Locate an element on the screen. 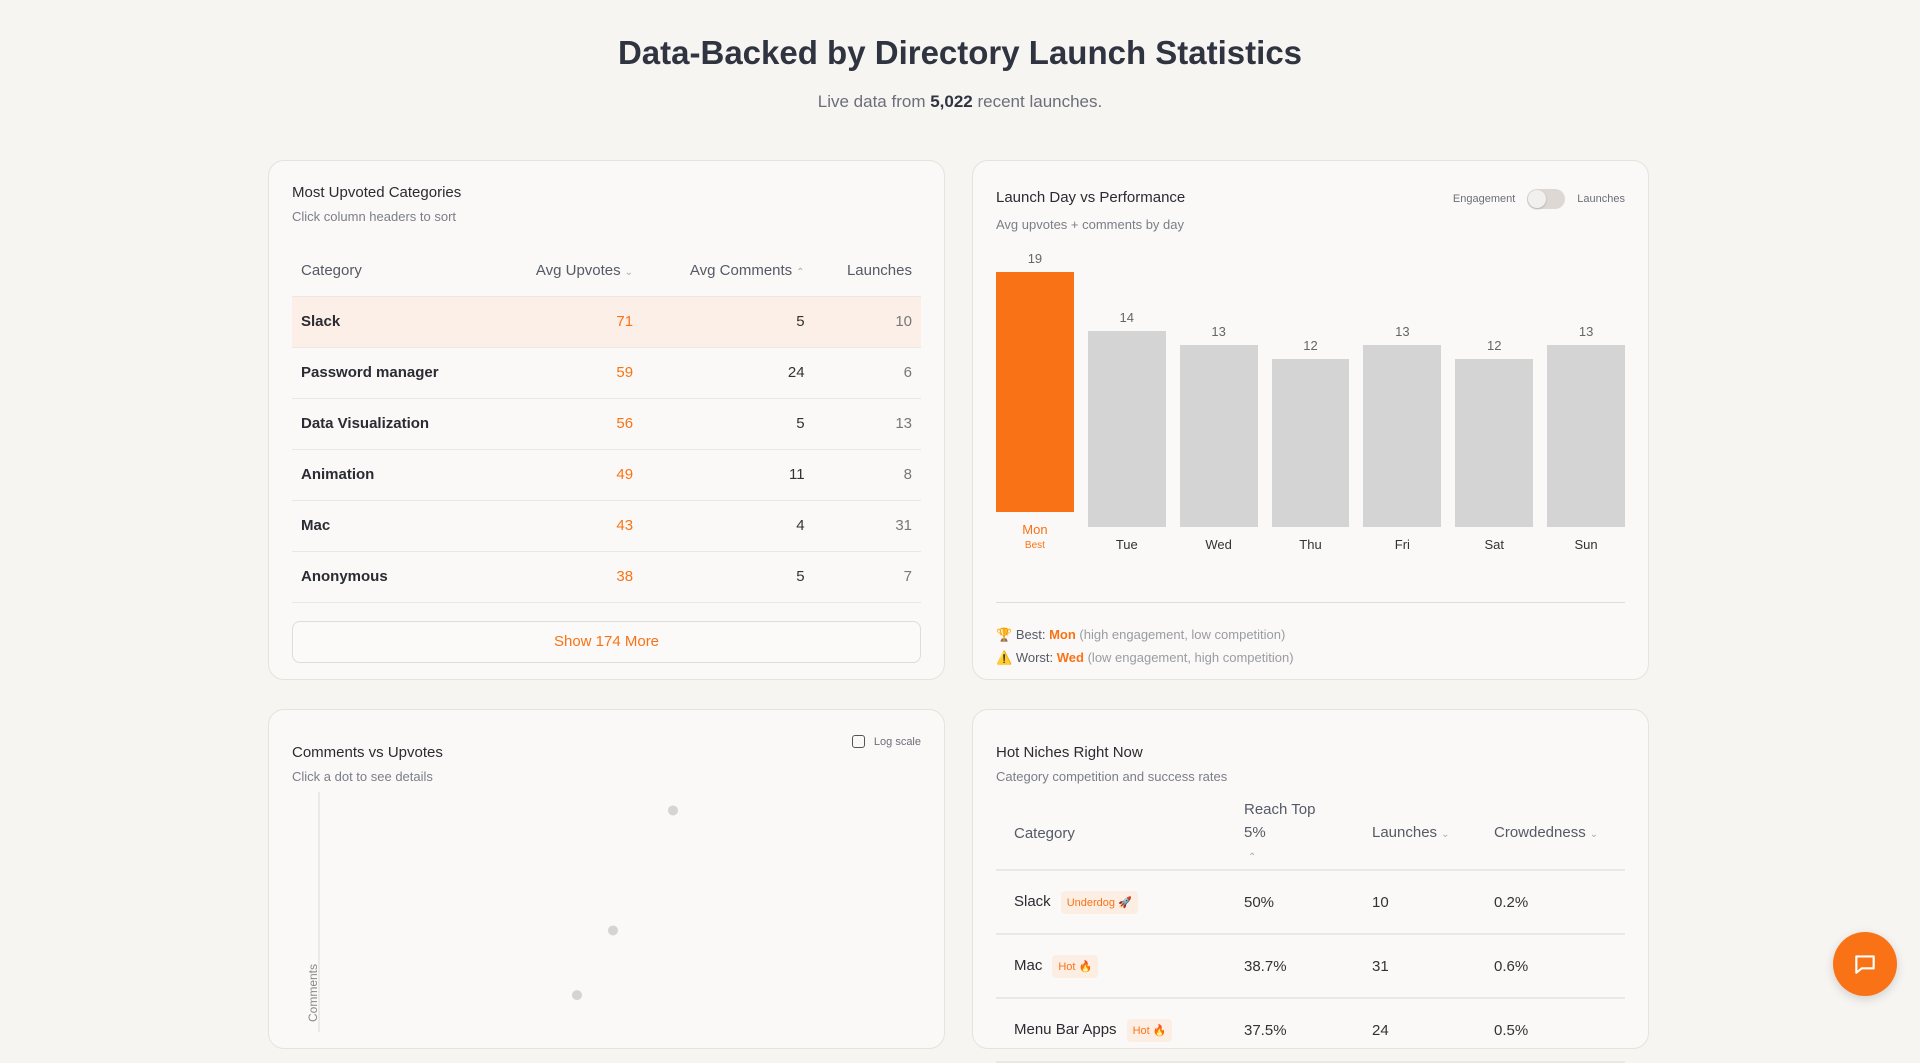  show-more-button: Show 174 More is located at coordinates (606, 641).